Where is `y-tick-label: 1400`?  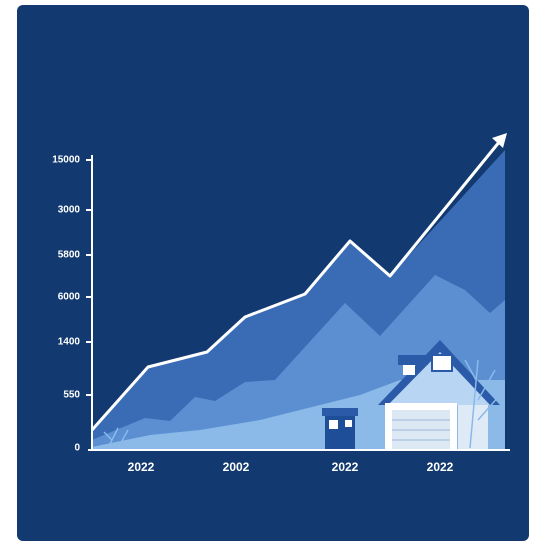
y-tick-label: 1400 is located at coordinates (69, 342).